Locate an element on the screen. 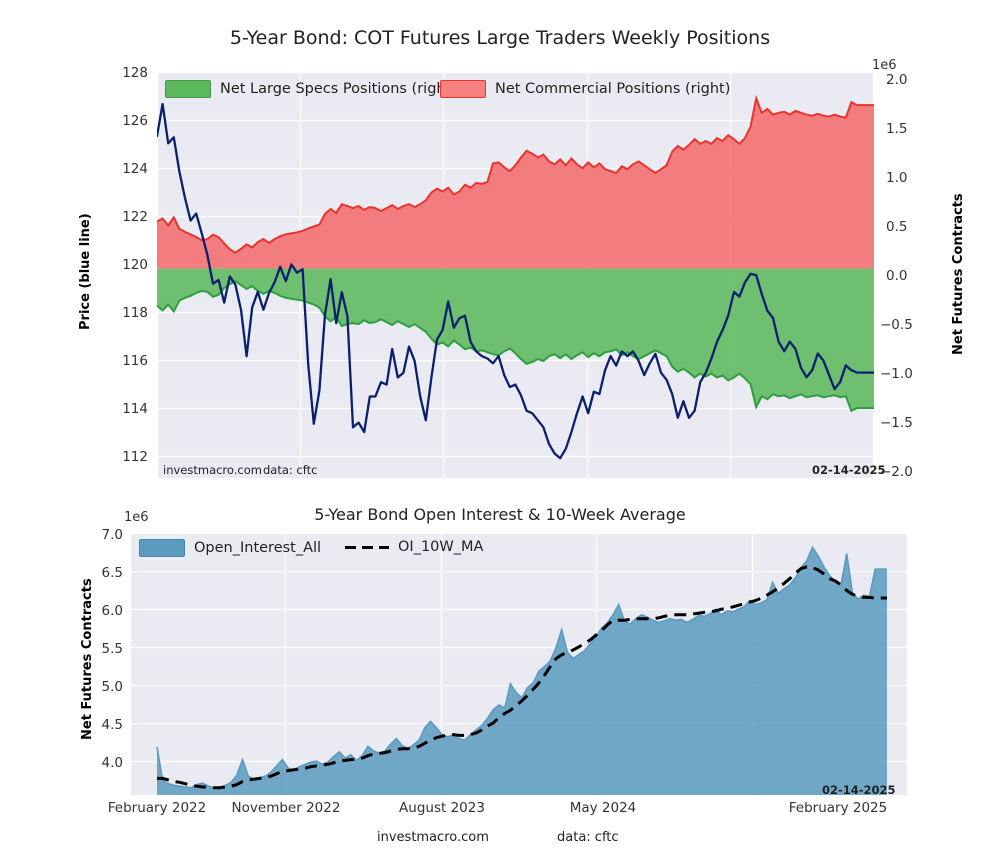 The width and height of the screenshot is (1000, 860). top-rtick--0.5: −0.5 is located at coordinates (896, 325).